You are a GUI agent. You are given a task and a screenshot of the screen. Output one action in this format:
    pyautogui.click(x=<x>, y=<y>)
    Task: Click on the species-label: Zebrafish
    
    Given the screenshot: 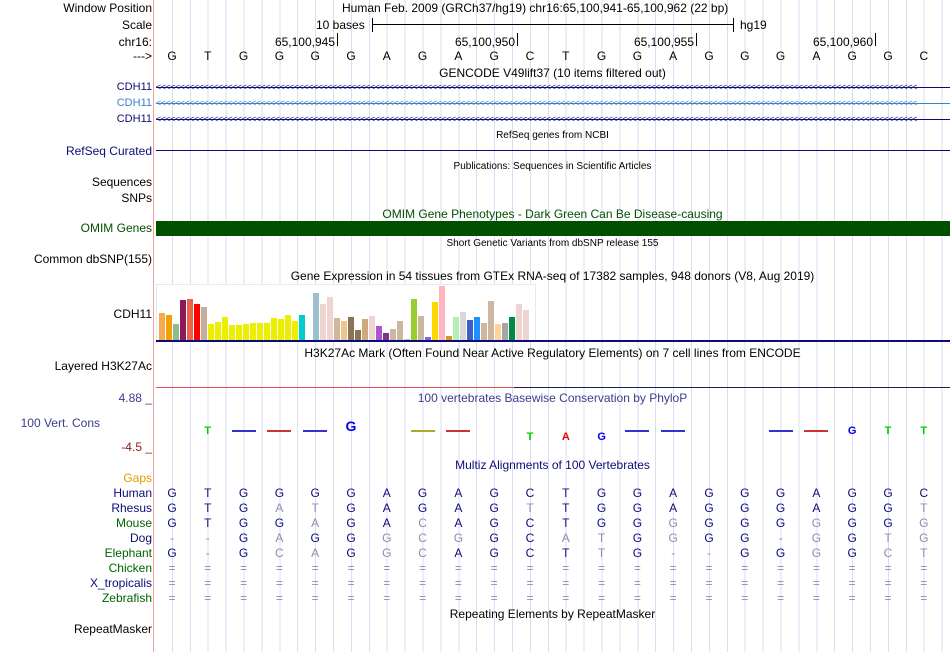 What is the action you would take?
    pyautogui.click(x=126, y=598)
    